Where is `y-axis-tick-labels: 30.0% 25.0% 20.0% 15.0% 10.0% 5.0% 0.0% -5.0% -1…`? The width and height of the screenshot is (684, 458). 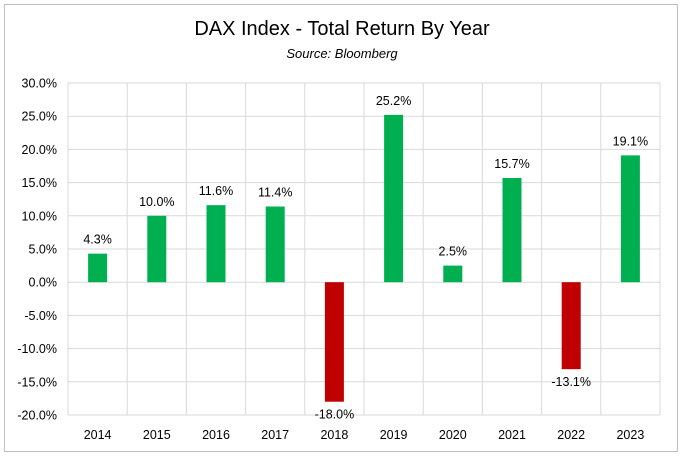
y-axis-tick-labels: 30.0% 25.0% 20.0% 15.0% 10.0% 5.0% 0.0% -5.0% -1… is located at coordinates (37, 250).